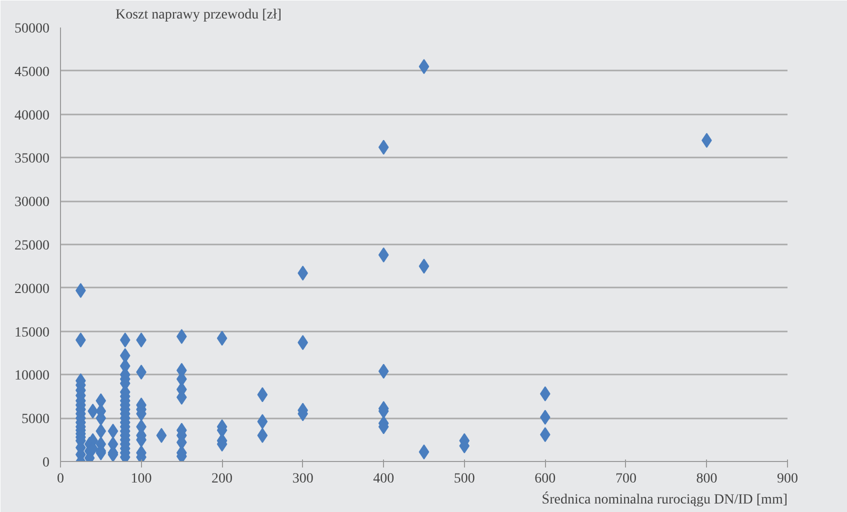 This screenshot has width=847, height=512. What do you see at coordinates (32, 332) in the screenshot?
I see `y-tick-label: 15000` at bounding box center [32, 332].